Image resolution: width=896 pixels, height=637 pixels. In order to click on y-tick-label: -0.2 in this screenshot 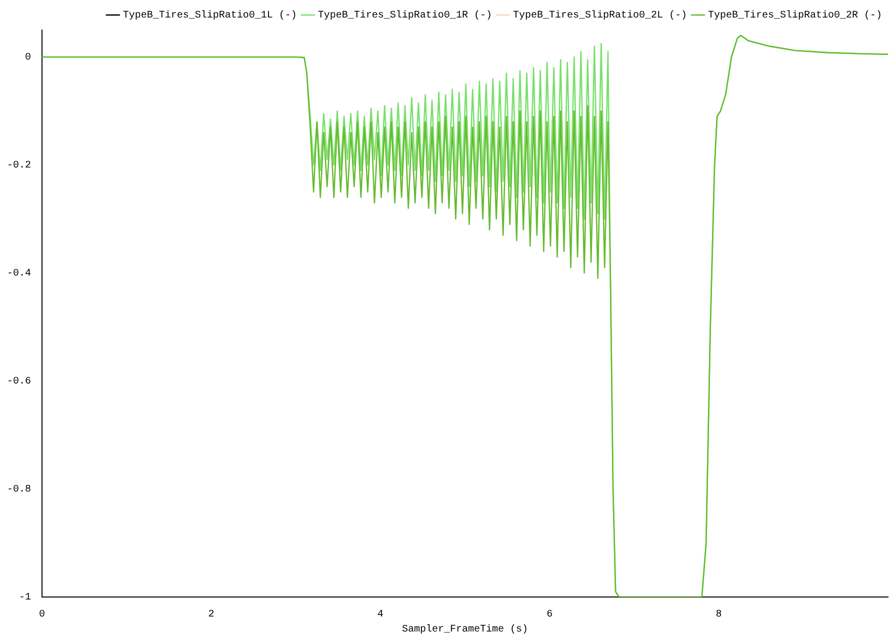, I will do `click(19, 166)`.